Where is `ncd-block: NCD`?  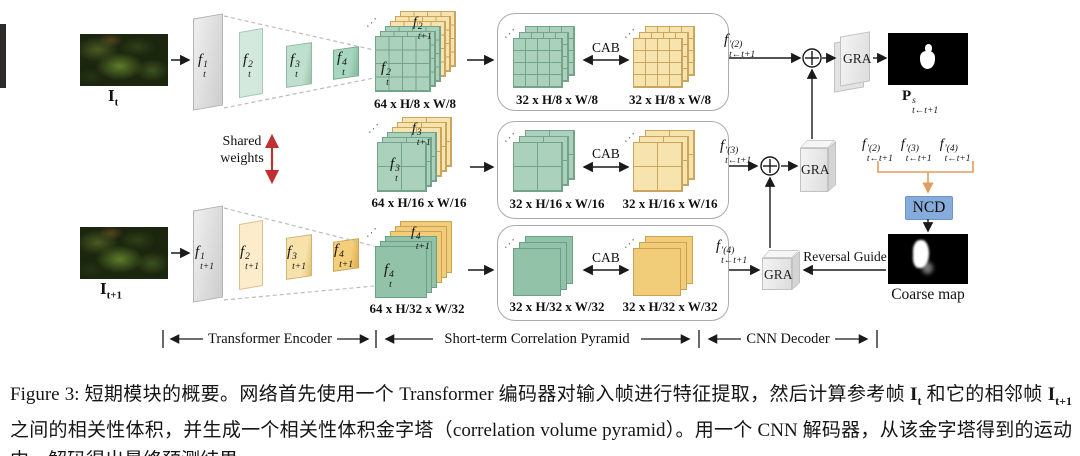
ncd-block: NCD is located at coordinates (929, 208).